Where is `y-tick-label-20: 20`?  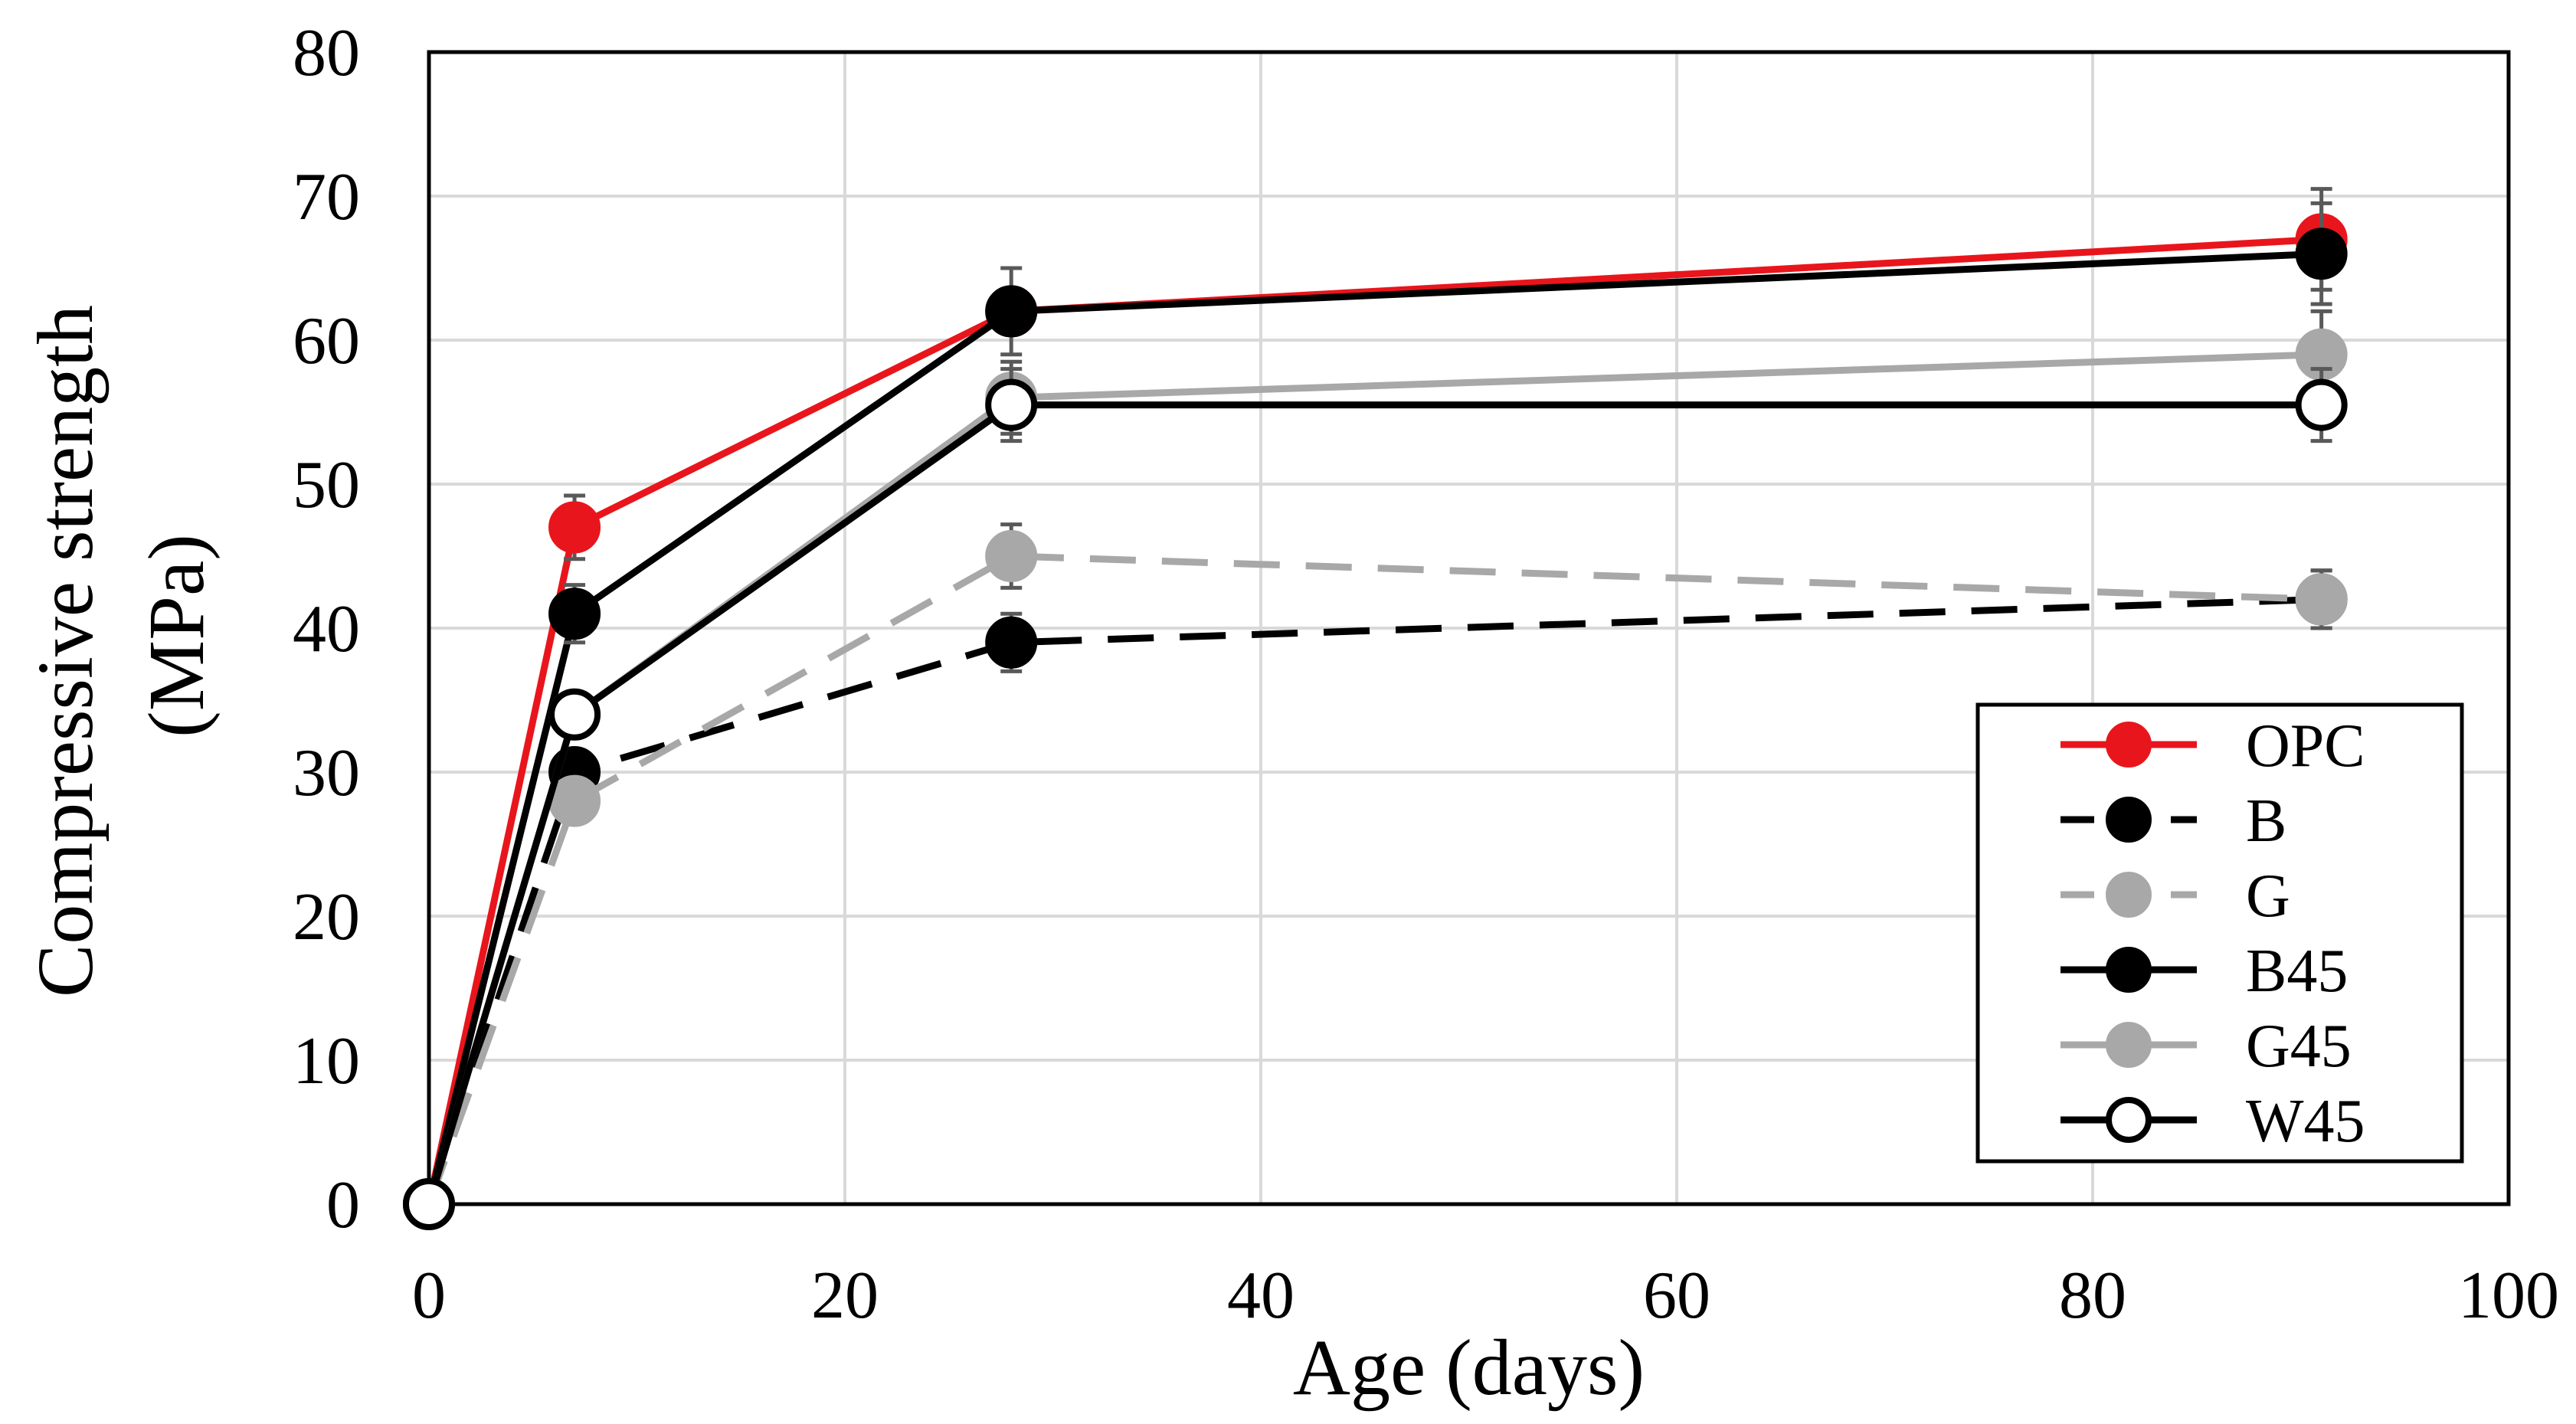 y-tick-label-20: 20 is located at coordinates (326, 917).